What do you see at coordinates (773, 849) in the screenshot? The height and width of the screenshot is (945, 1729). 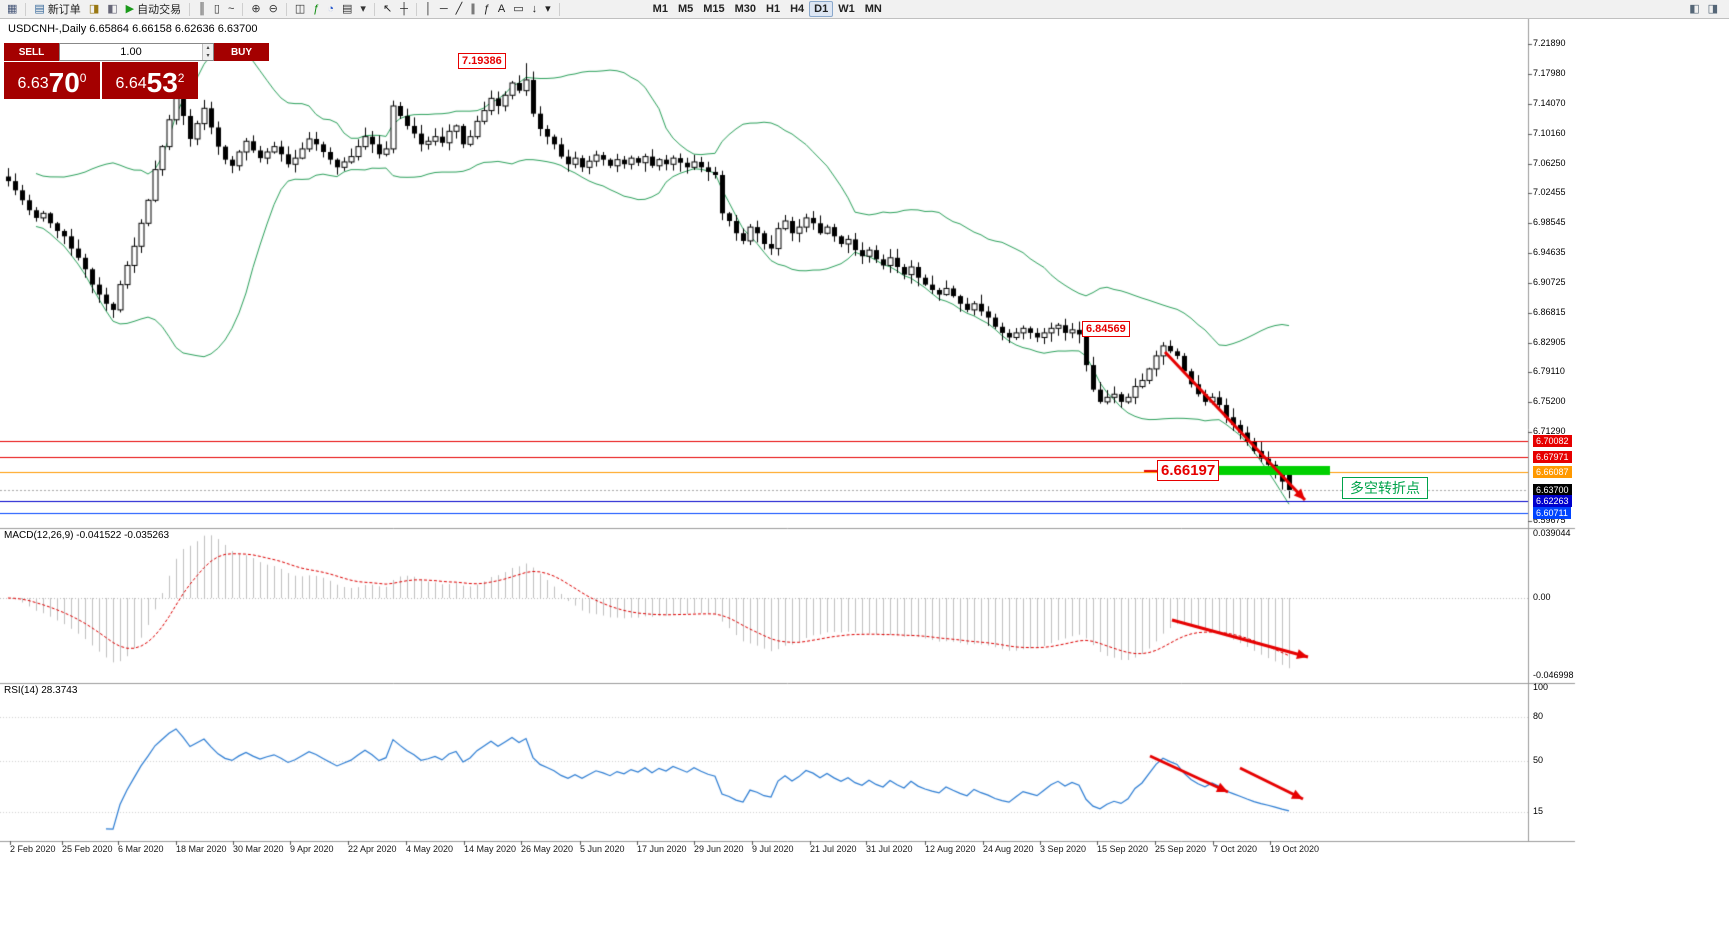 I see `date-label: 9 Jul 2020` at bounding box center [773, 849].